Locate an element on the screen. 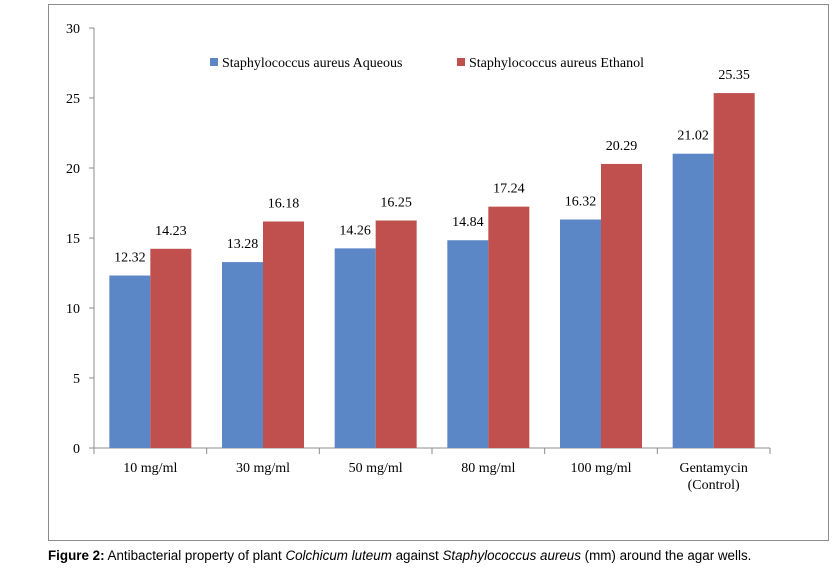  caption-plant-name: Colchicum luteum is located at coordinates (338, 555).